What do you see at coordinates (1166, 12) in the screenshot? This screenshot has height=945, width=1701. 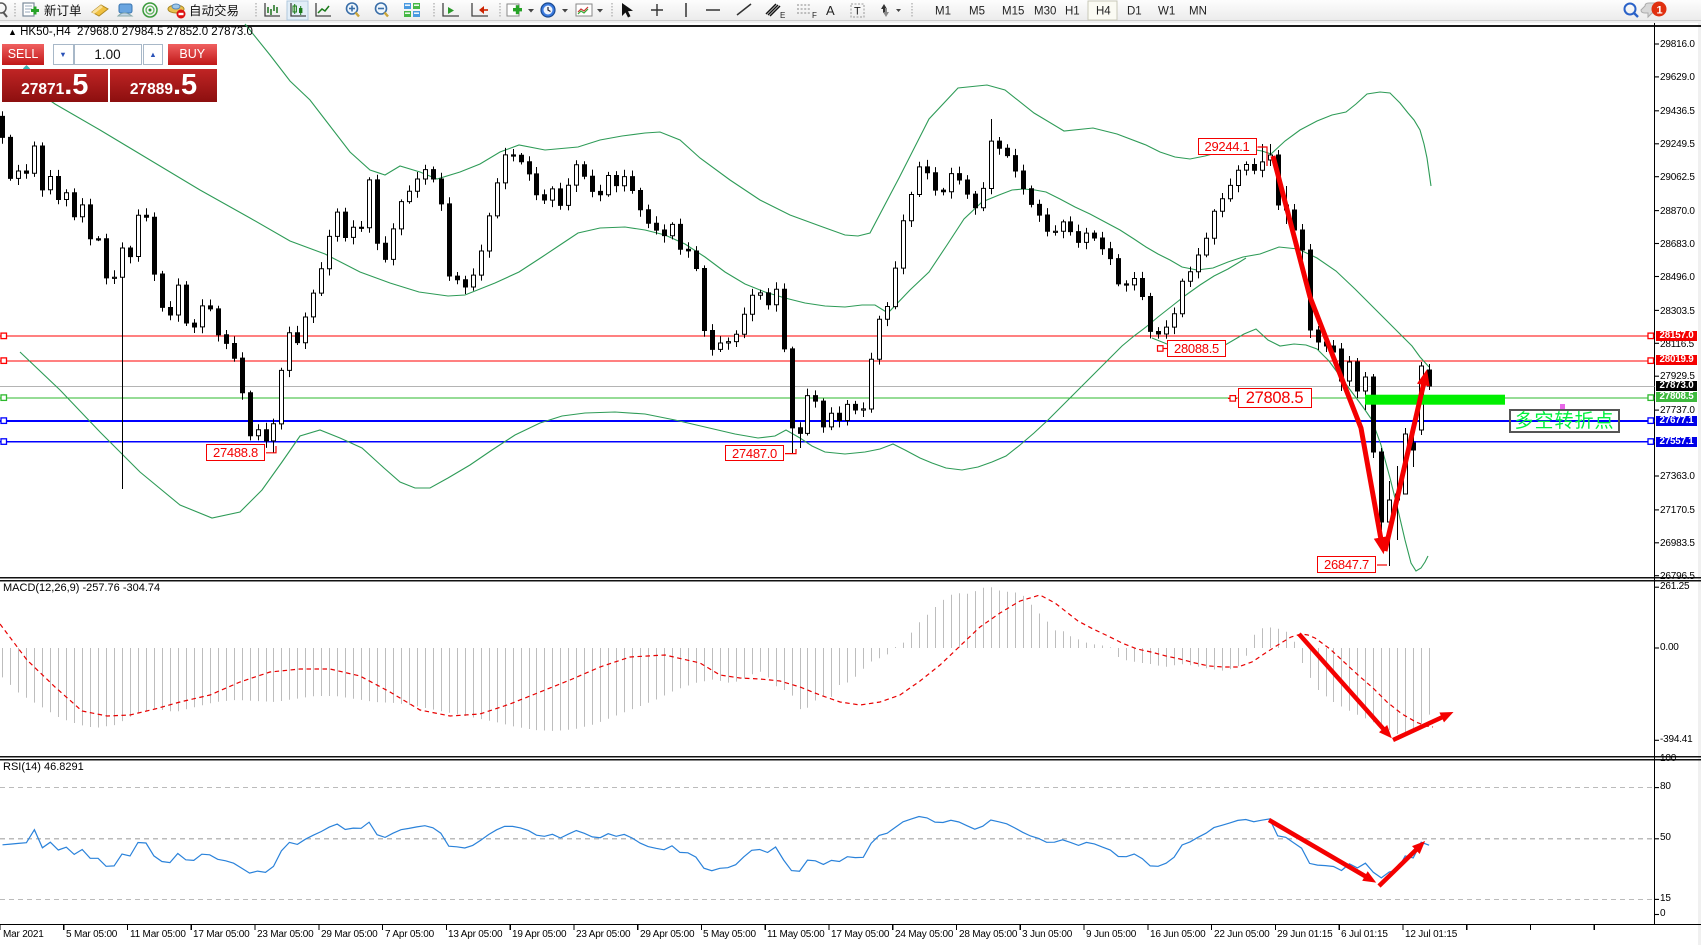 I see `svg-text: W1` at bounding box center [1166, 12].